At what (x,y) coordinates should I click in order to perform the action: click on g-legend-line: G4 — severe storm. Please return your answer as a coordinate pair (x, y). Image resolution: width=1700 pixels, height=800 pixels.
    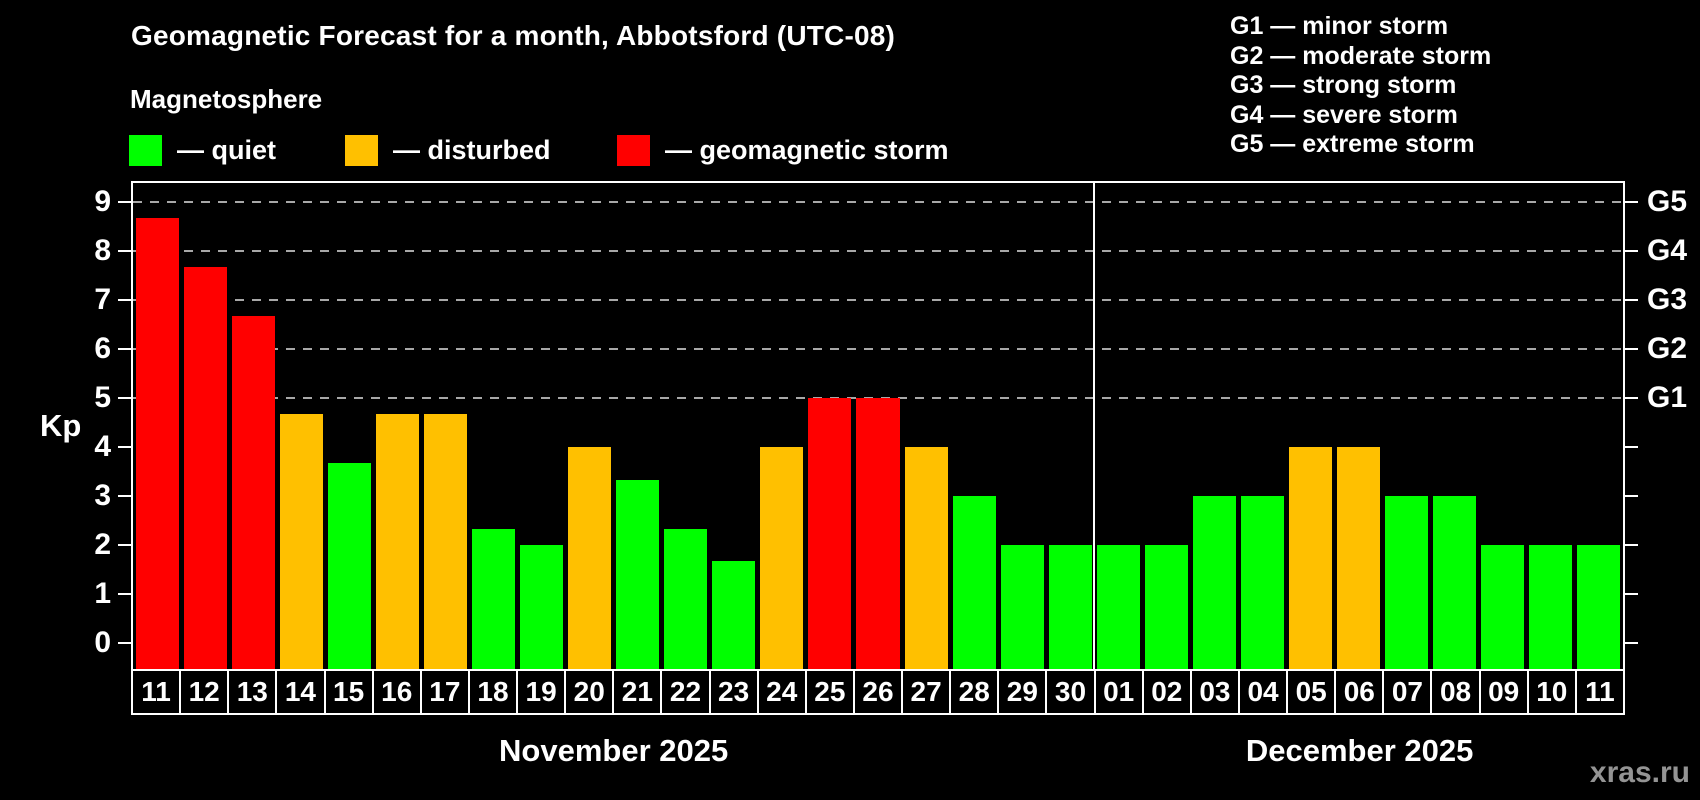
    Looking at the image, I should click on (1344, 114).